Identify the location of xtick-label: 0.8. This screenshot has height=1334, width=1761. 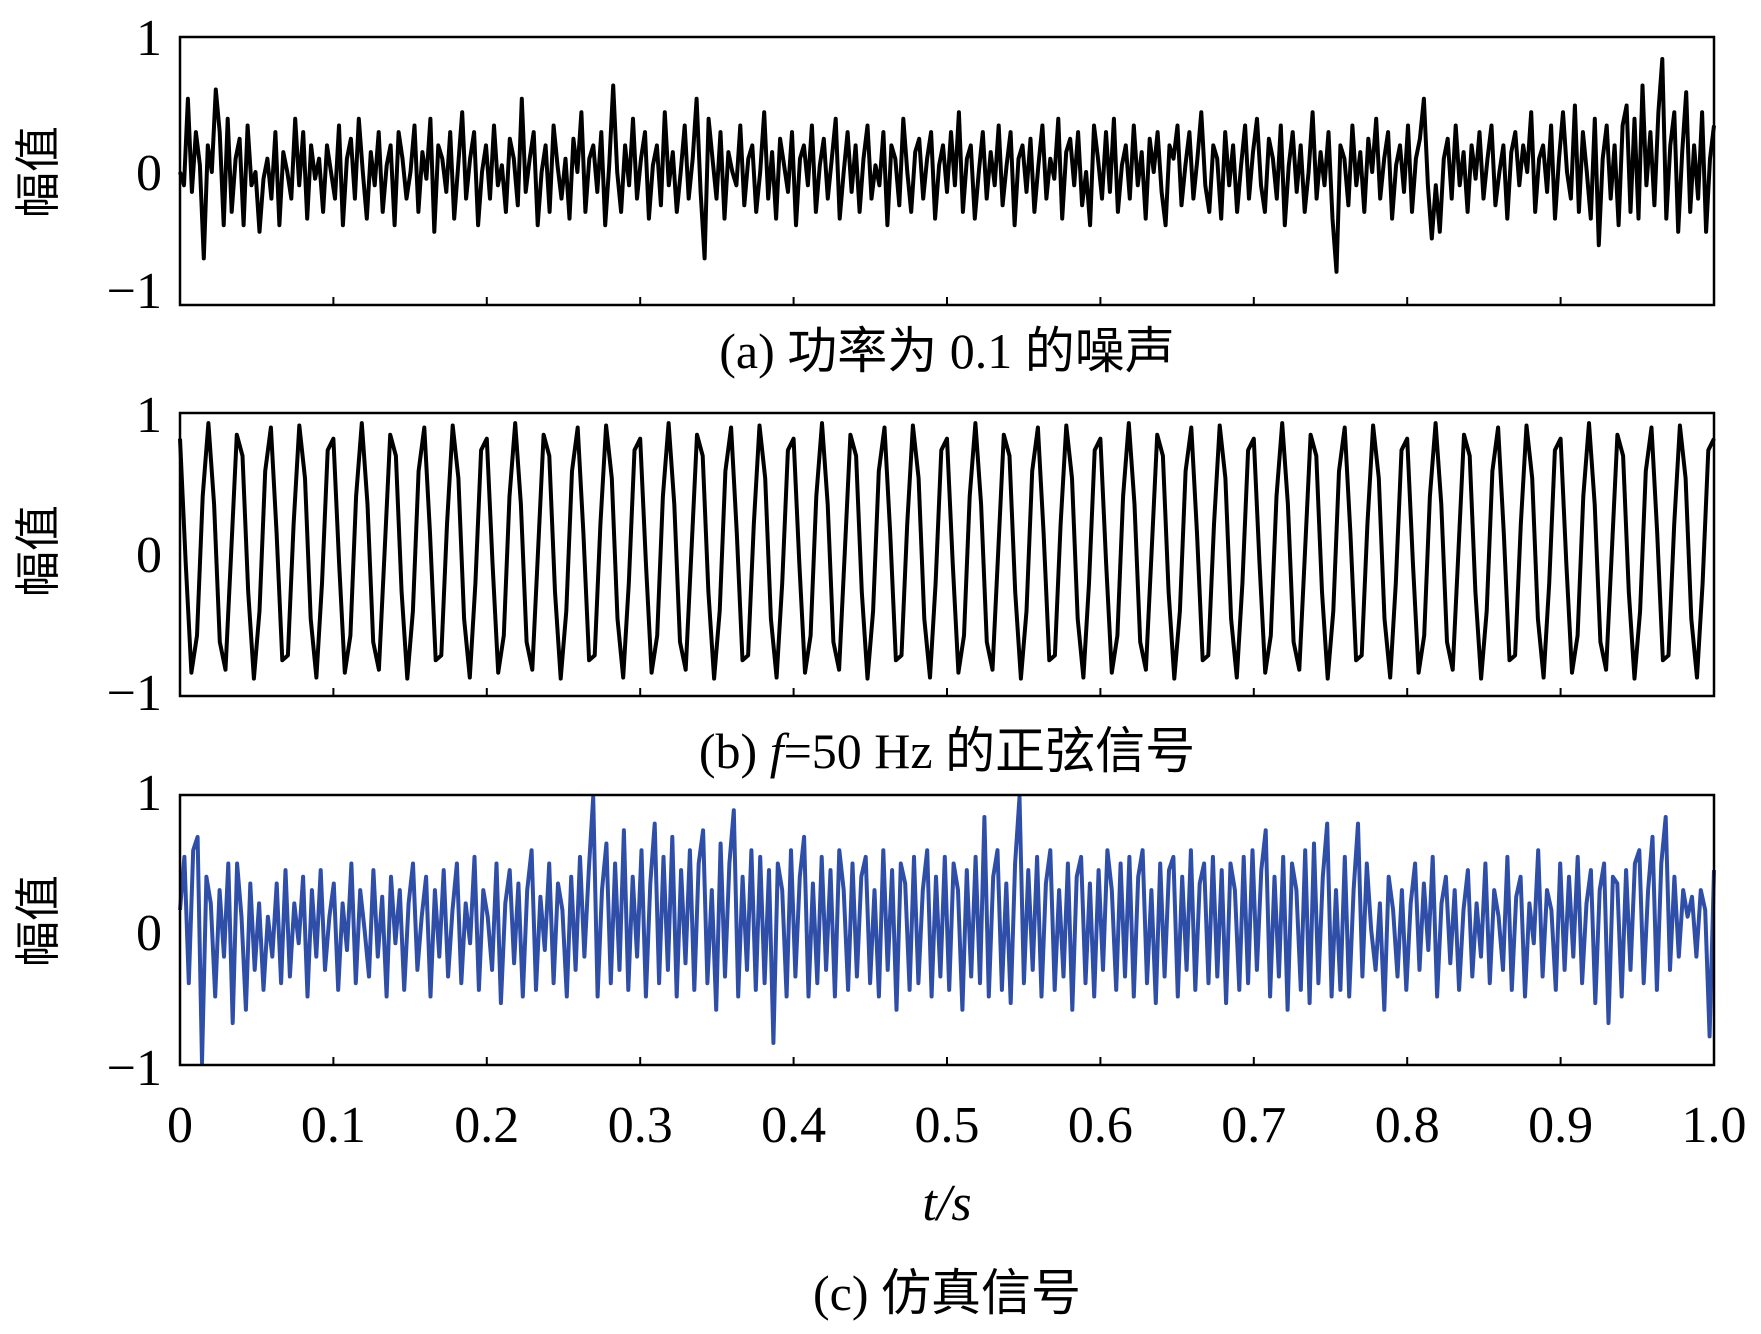
(1407, 1125).